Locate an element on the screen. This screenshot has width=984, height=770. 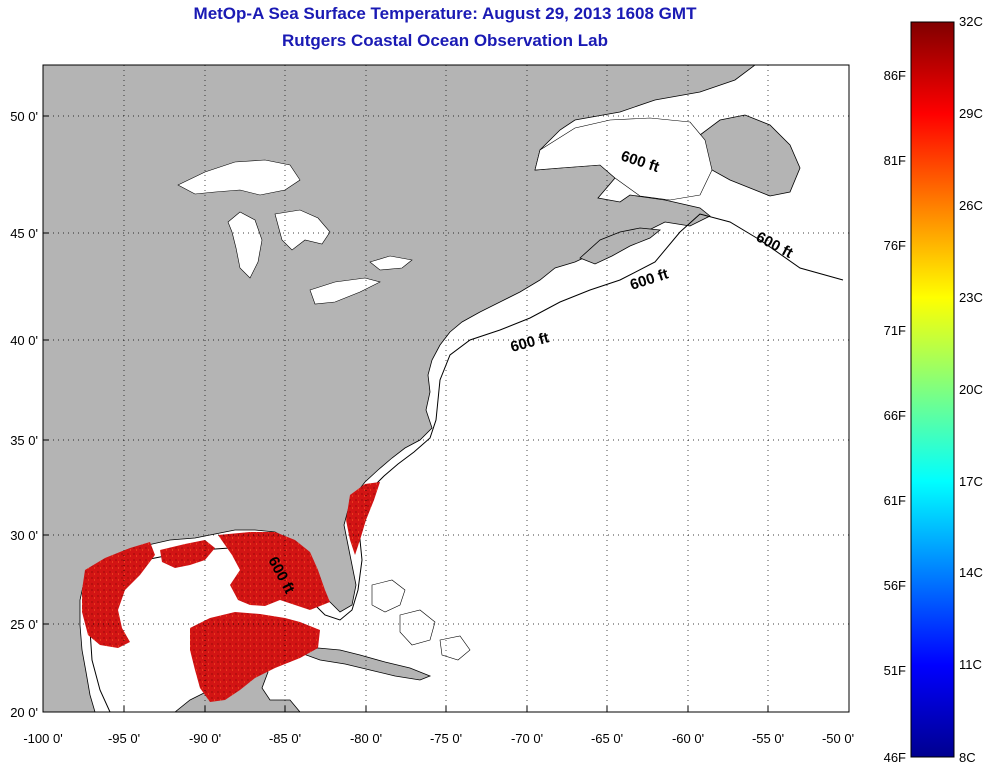
great-lakes is located at coordinates (295, 232).